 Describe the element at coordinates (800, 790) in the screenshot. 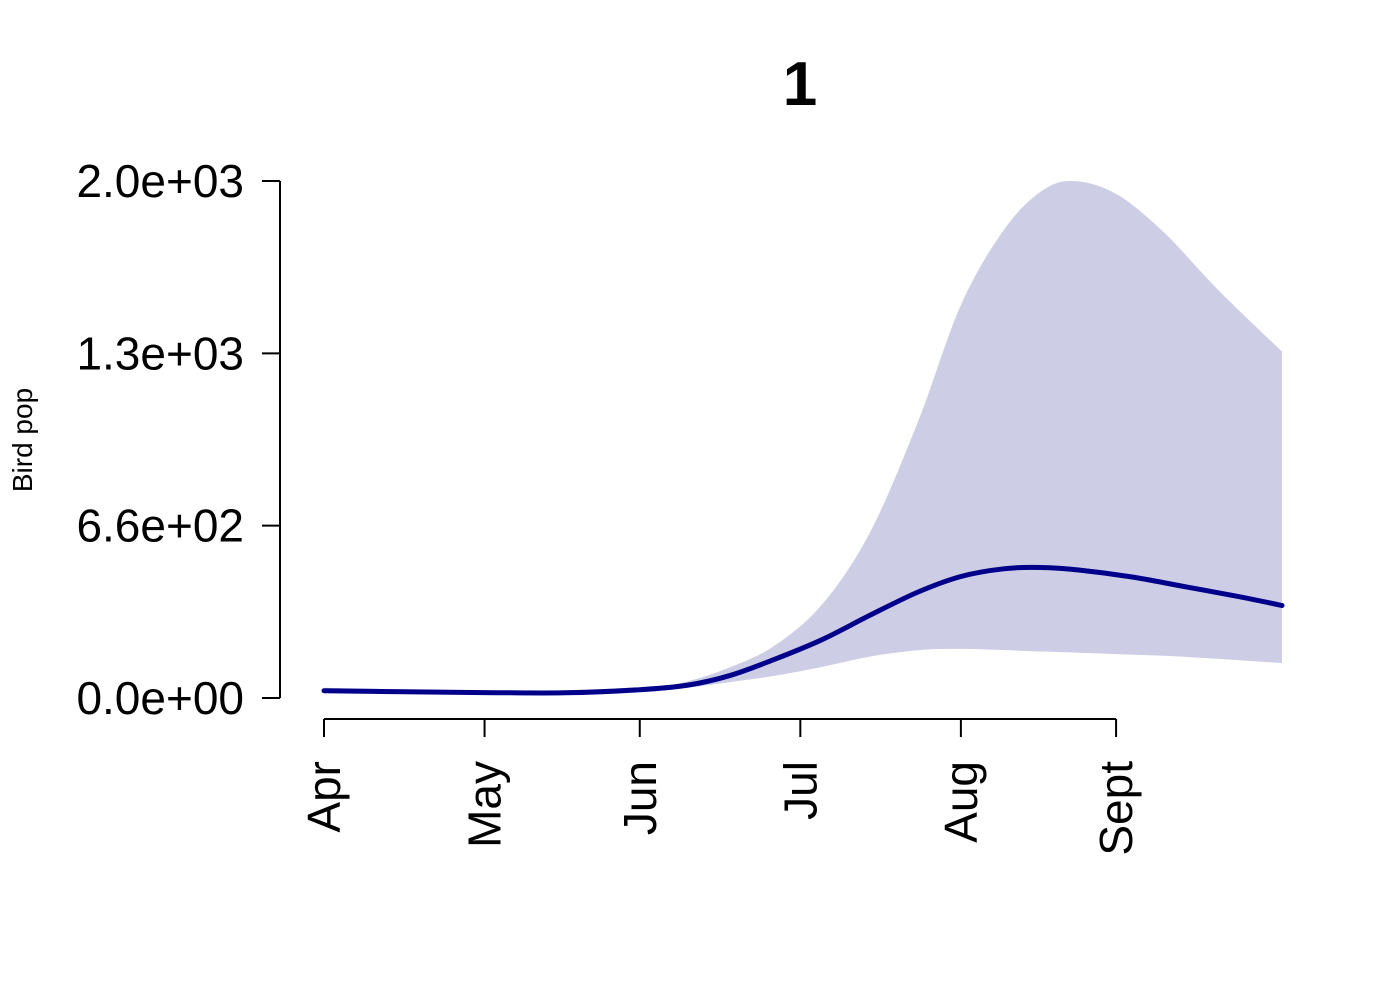

I see `x-tick-label: Jul` at that location.